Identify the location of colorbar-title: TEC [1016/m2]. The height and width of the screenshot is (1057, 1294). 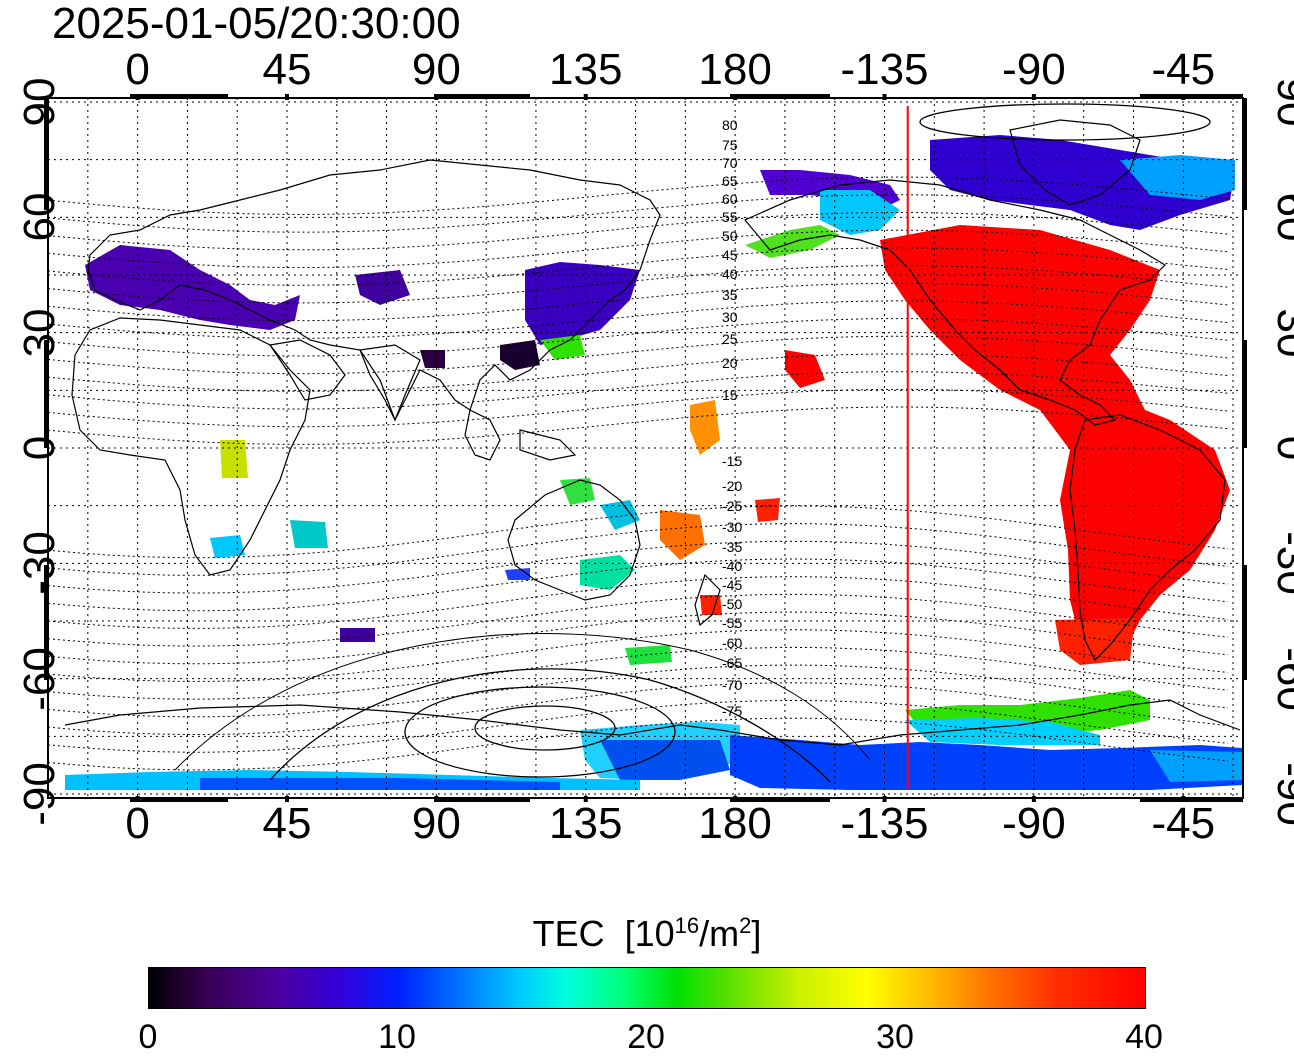
(647, 930).